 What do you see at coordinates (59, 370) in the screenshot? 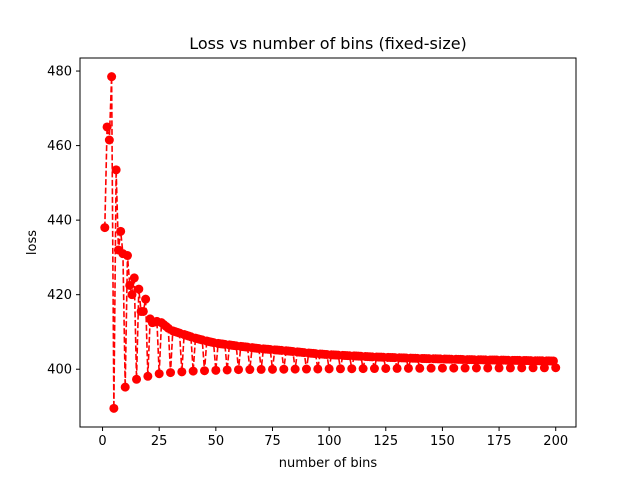
I see `y-tick-label: 400` at bounding box center [59, 370].